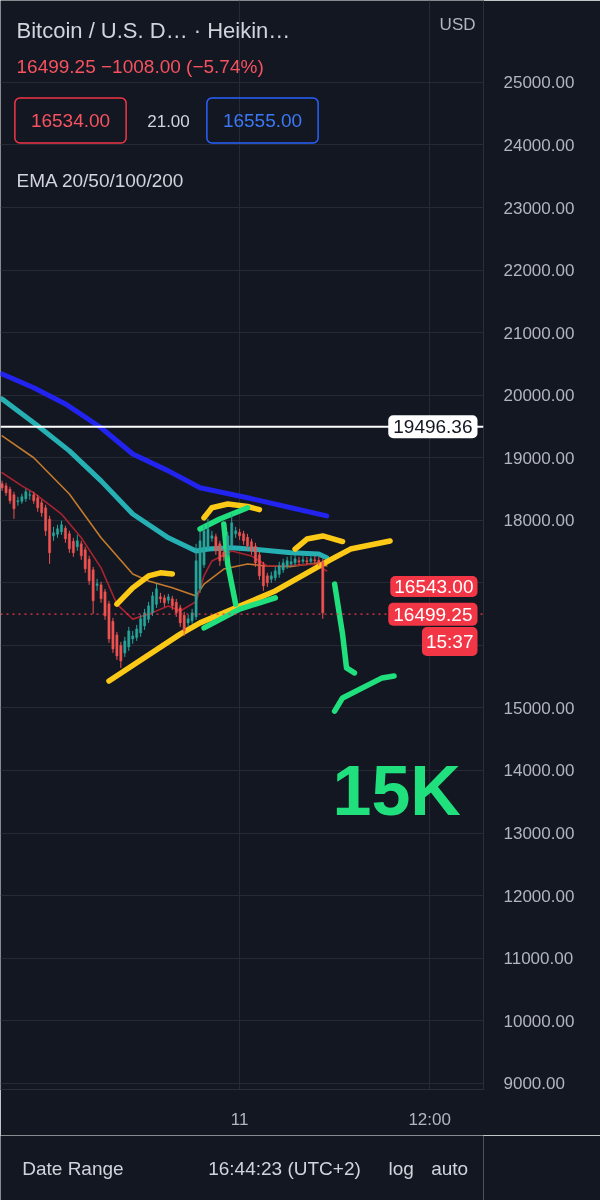 This screenshot has height=1200, width=600. Describe the element at coordinates (539, 1021) in the screenshot. I see `y-tick-label: 10000.00` at that location.